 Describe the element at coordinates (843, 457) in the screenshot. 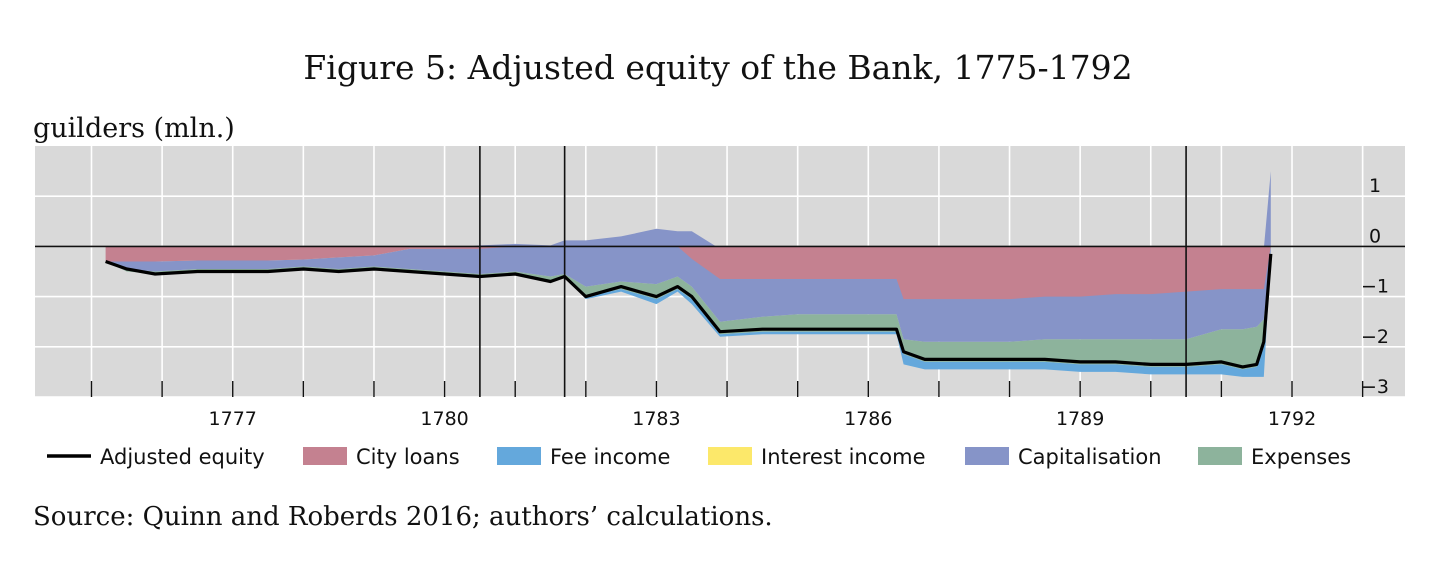

I see `legend-label: Interest income` at that location.